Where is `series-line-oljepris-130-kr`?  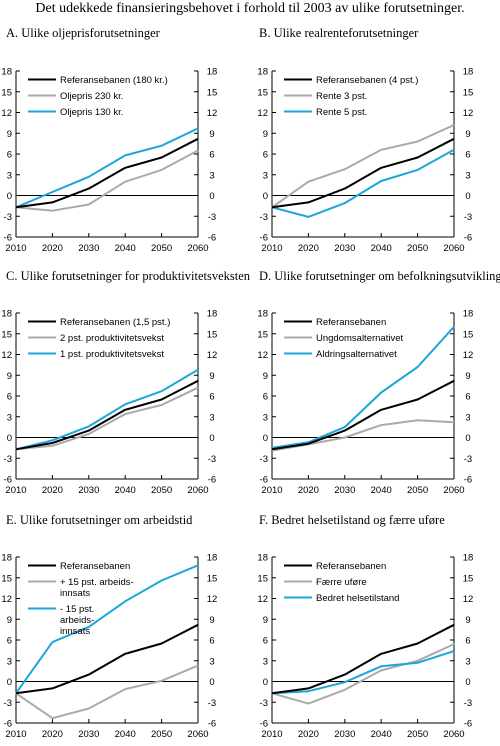 series-line-oljepris-130-kr is located at coordinates (107, 168).